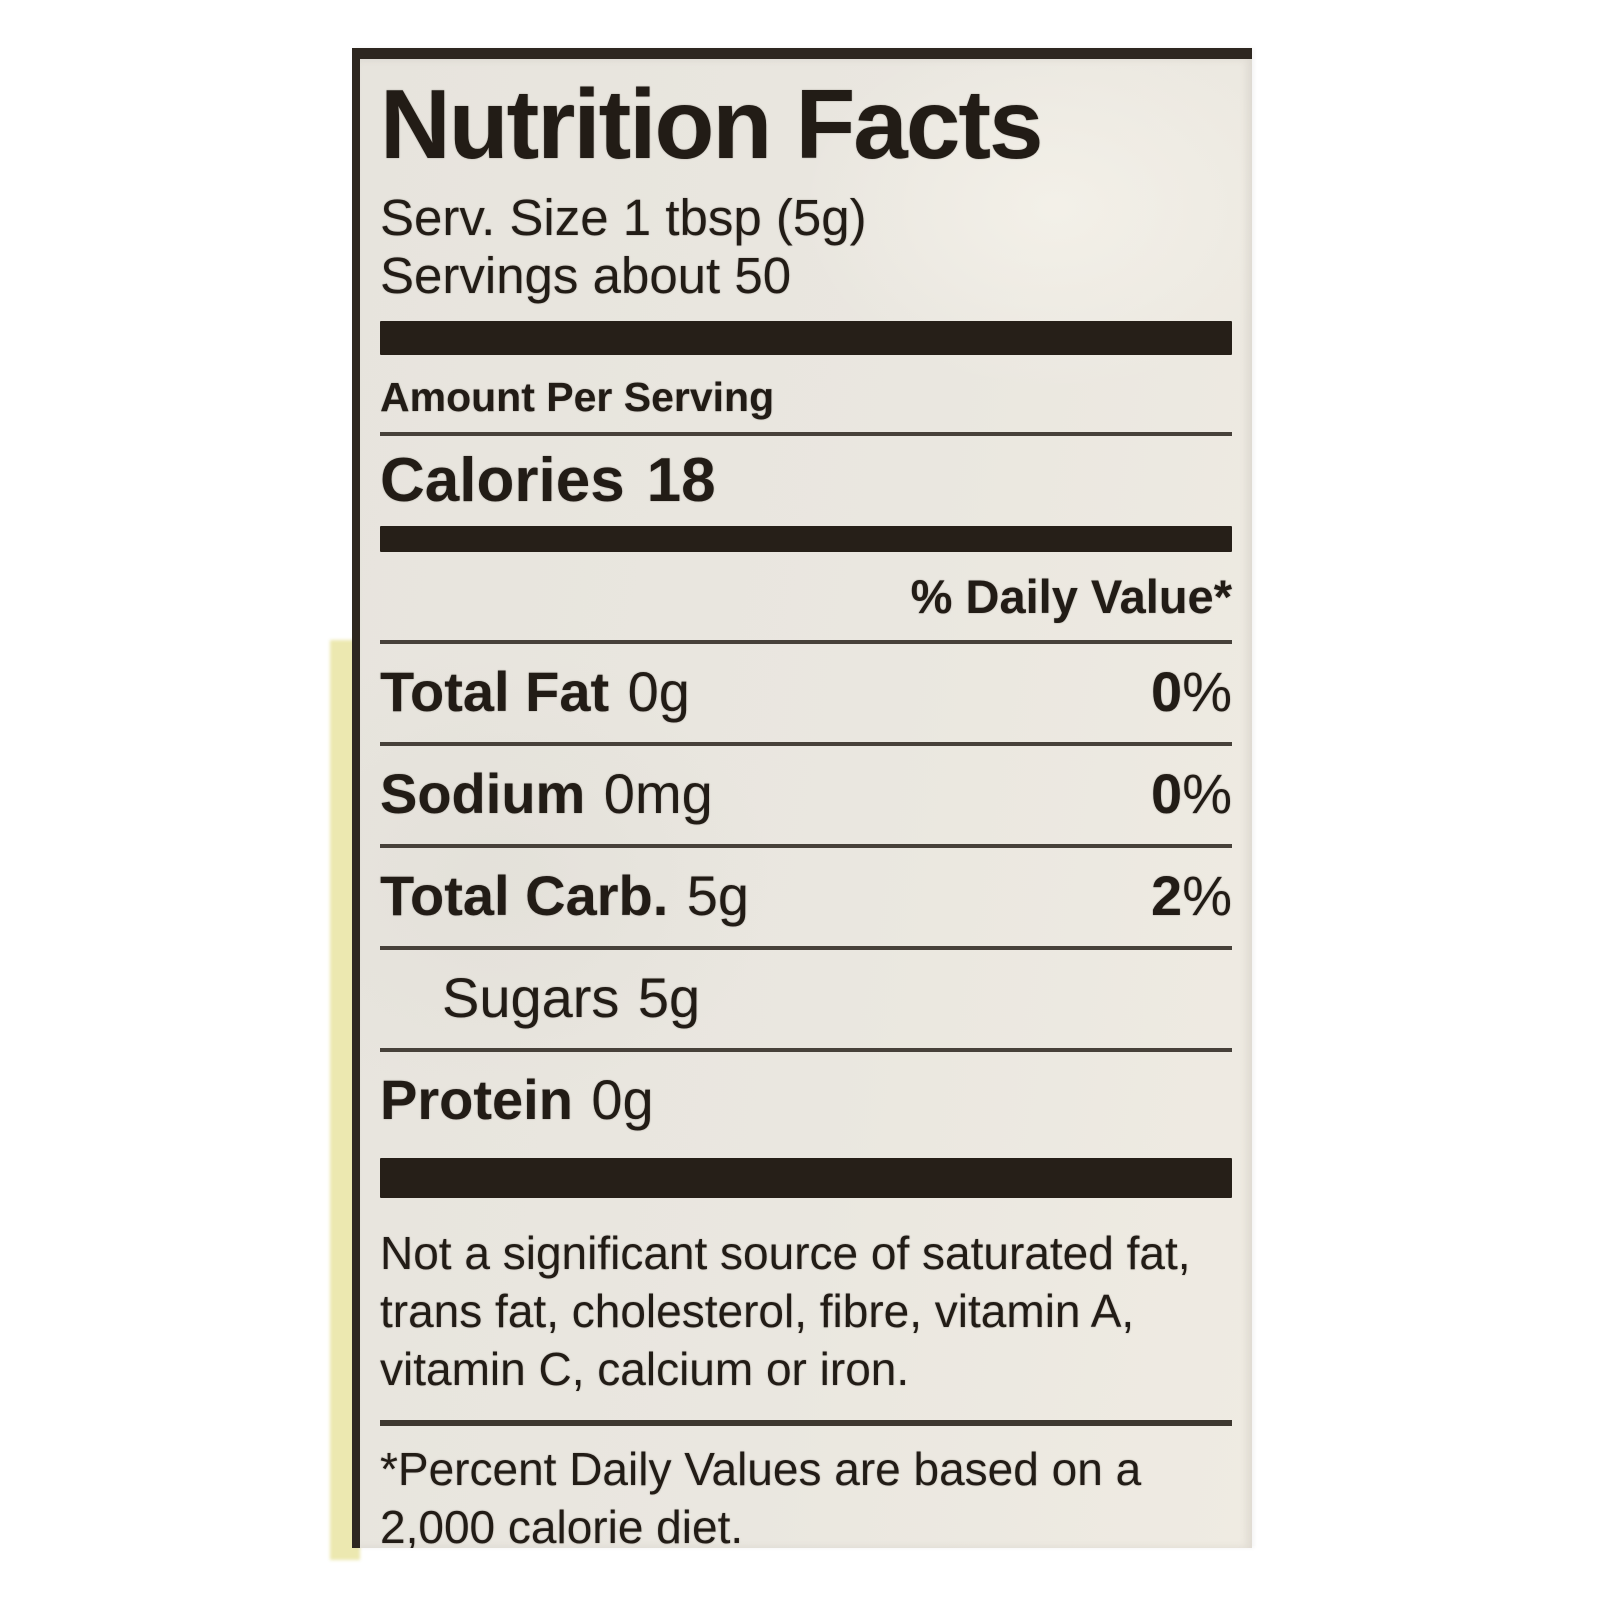  I want to click on nutrient-daily-value: 2%, so click(1191, 896).